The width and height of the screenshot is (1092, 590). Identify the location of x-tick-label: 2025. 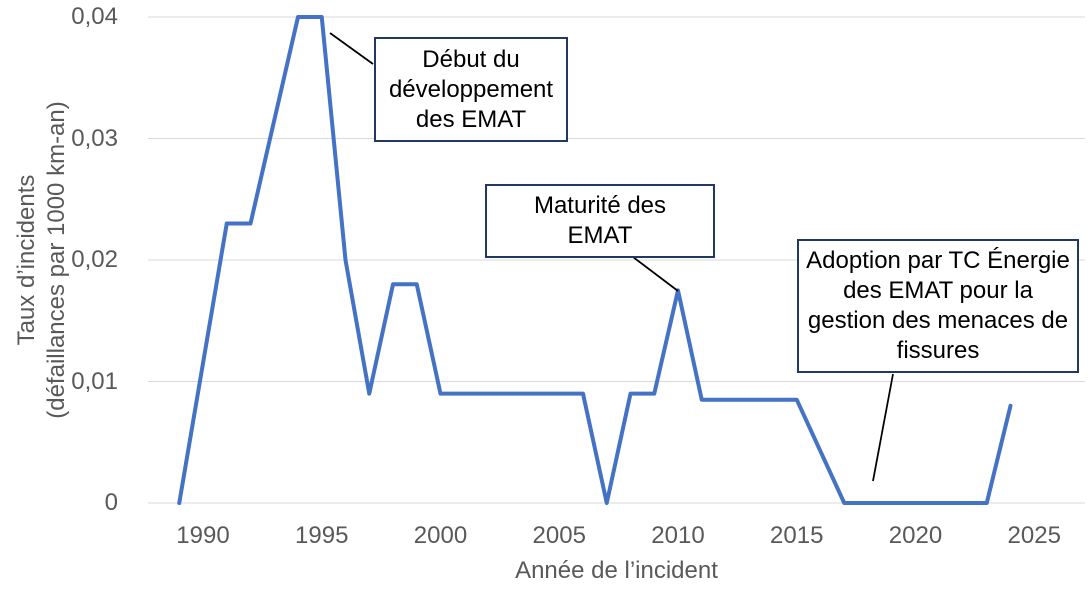
(1034, 535).